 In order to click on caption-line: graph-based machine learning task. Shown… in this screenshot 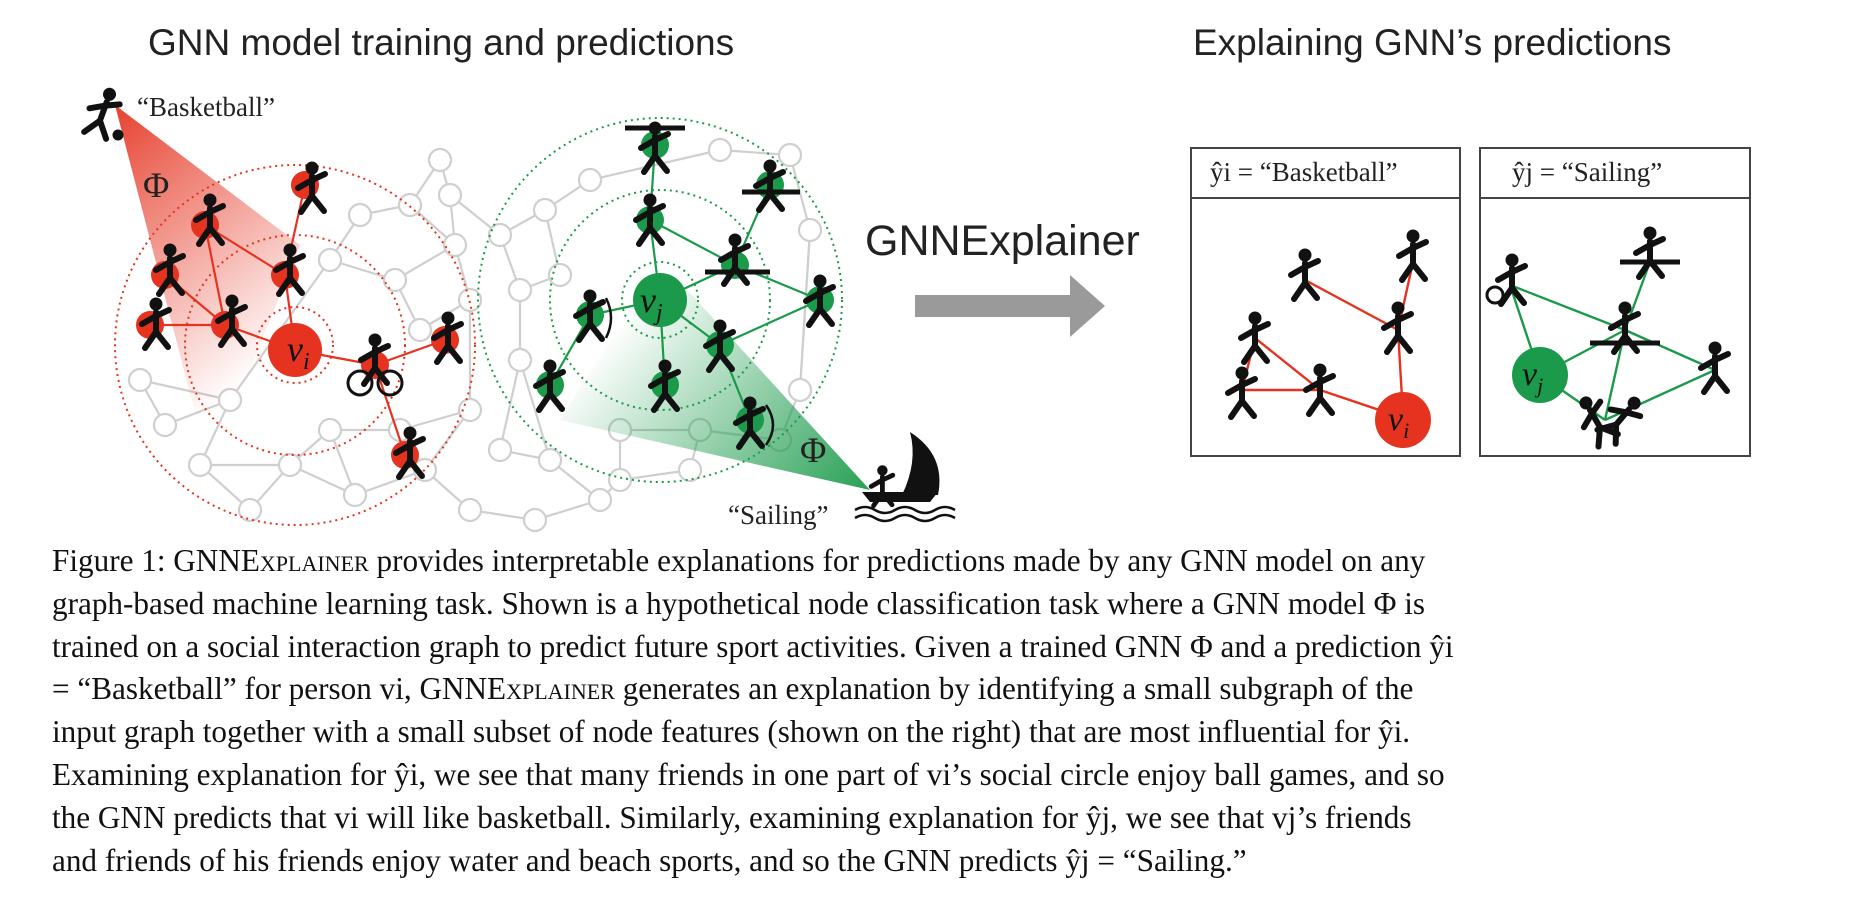, I will do `click(932, 604)`.